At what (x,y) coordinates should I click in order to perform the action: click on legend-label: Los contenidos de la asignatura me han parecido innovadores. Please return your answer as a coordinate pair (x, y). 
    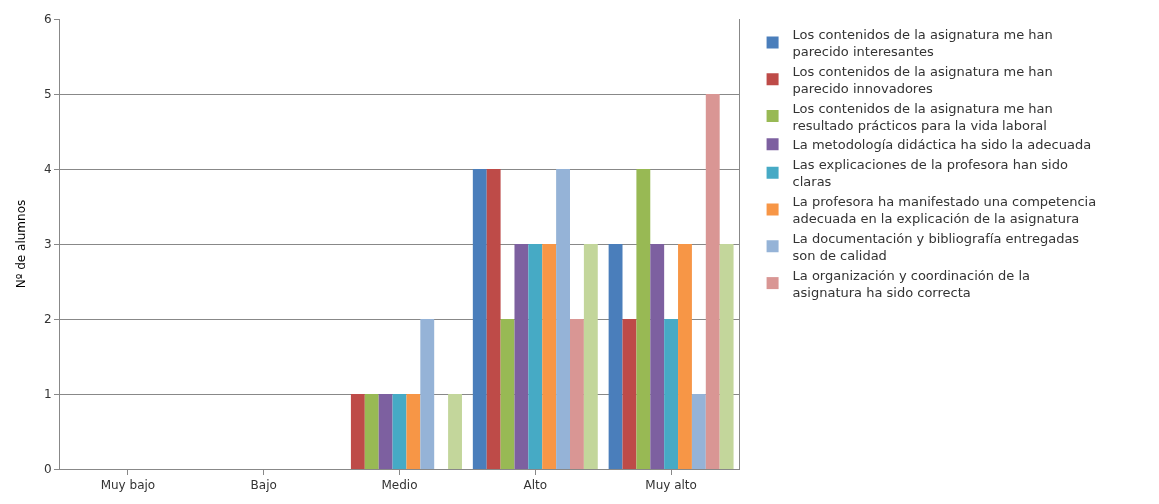
    Looking at the image, I should click on (922, 79).